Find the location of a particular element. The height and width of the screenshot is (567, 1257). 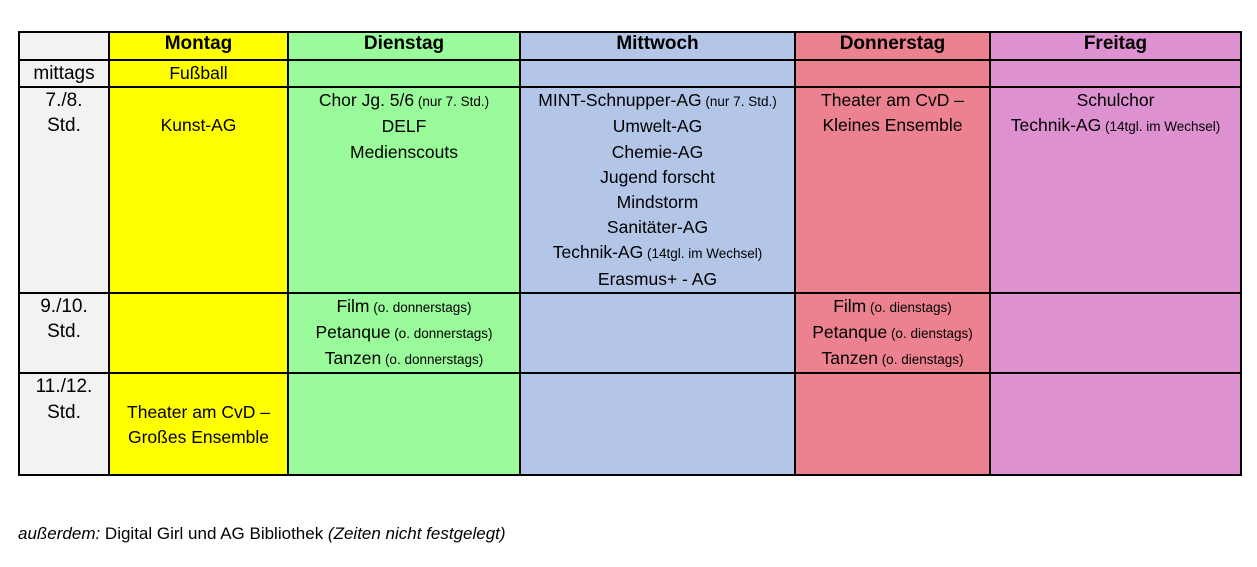

time-label-line: 7./8. is located at coordinates (64, 101).